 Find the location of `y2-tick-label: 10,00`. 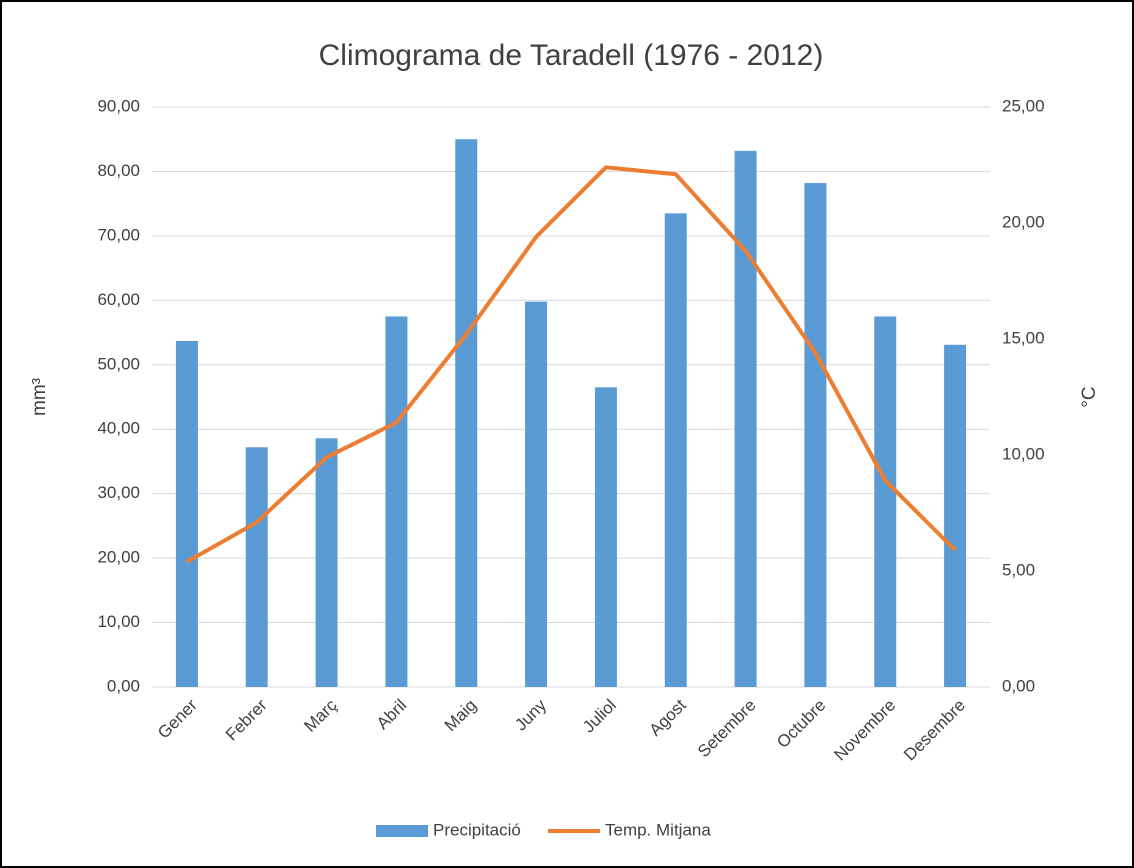

y2-tick-label: 10,00 is located at coordinates (1023, 453).